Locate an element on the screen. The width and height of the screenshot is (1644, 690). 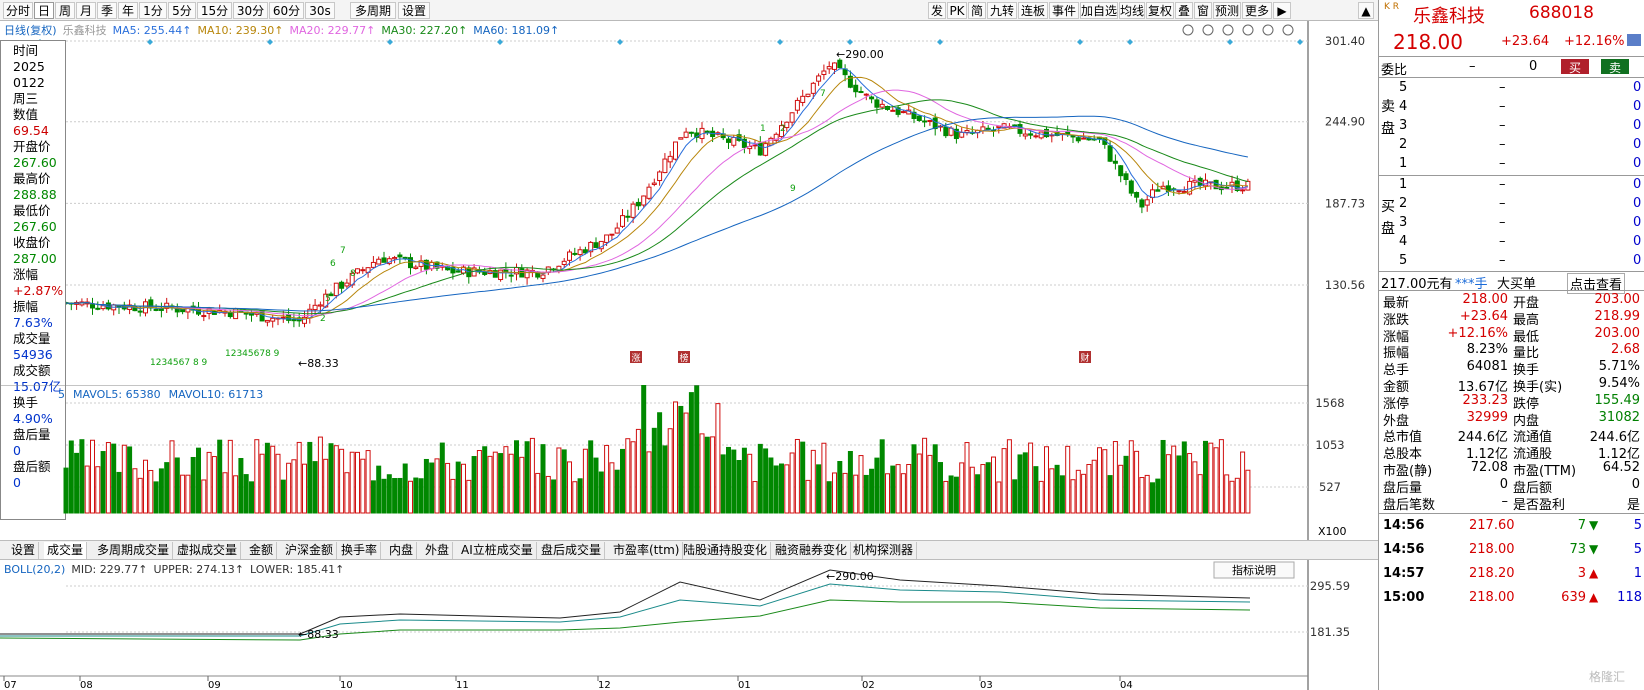
buy-button: 买 is located at coordinates (1575, 67).